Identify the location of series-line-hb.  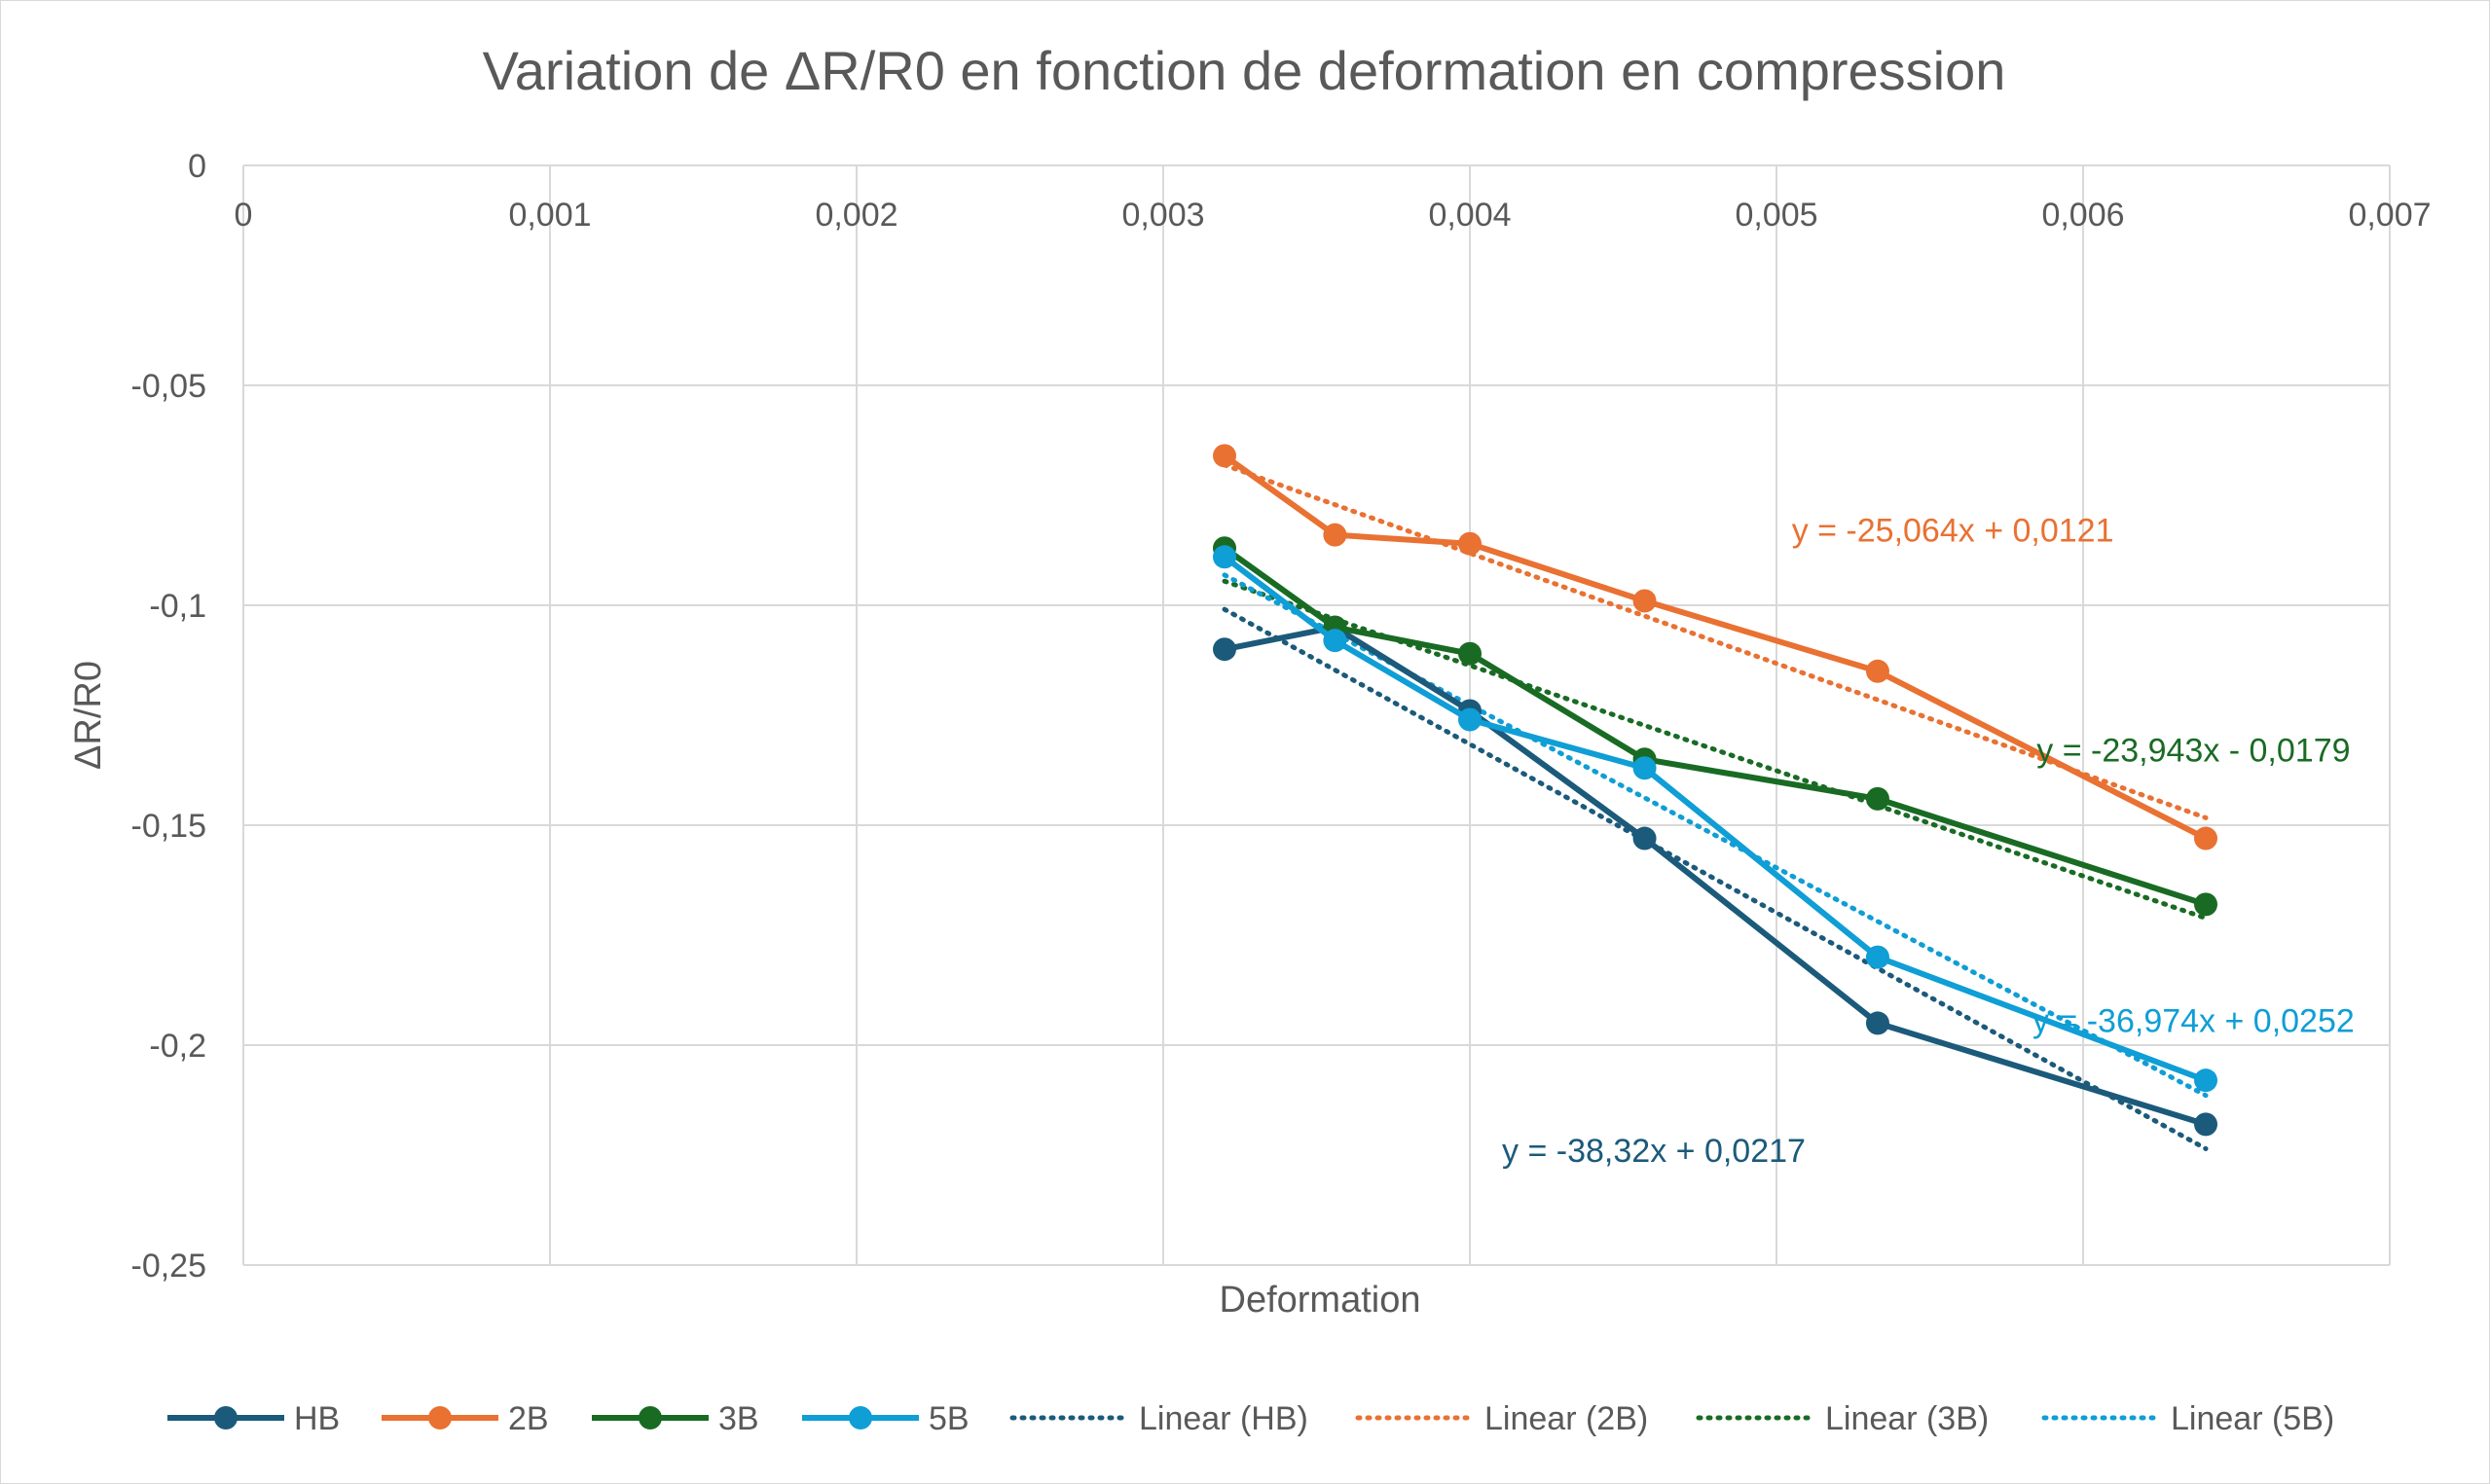
(1715, 876).